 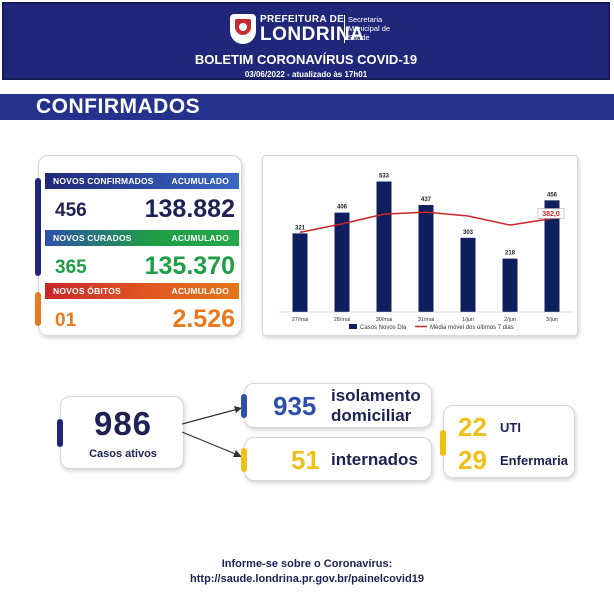 What do you see at coordinates (103, 181) in the screenshot?
I see `confirmed-label: NOVOS CONFIRMADOS` at bounding box center [103, 181].